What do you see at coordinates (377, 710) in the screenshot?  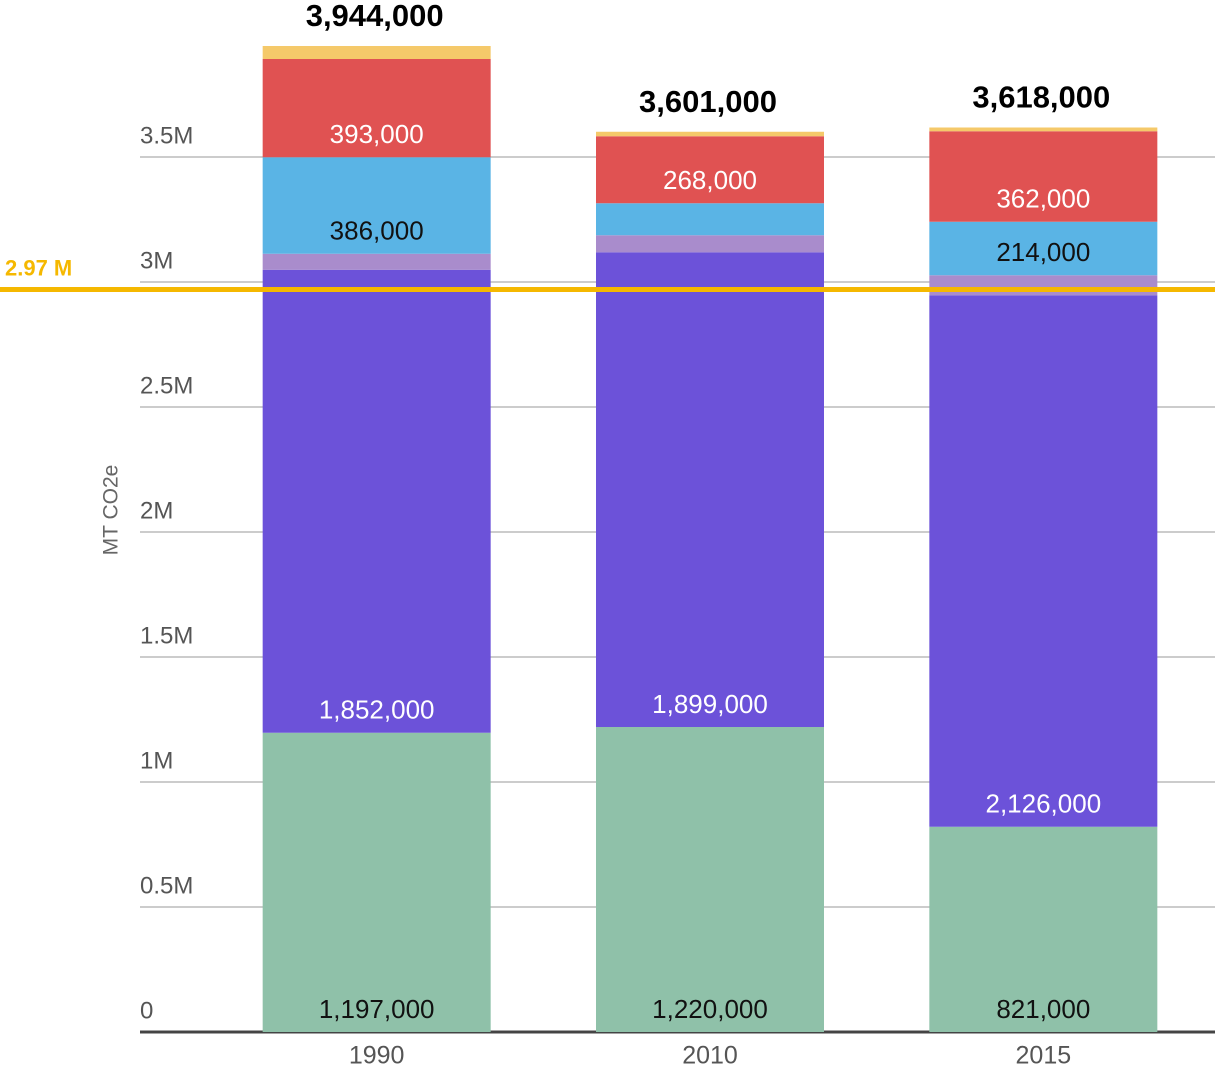 I see `value-label: 1,852,000` at bounding box center [377, 710].